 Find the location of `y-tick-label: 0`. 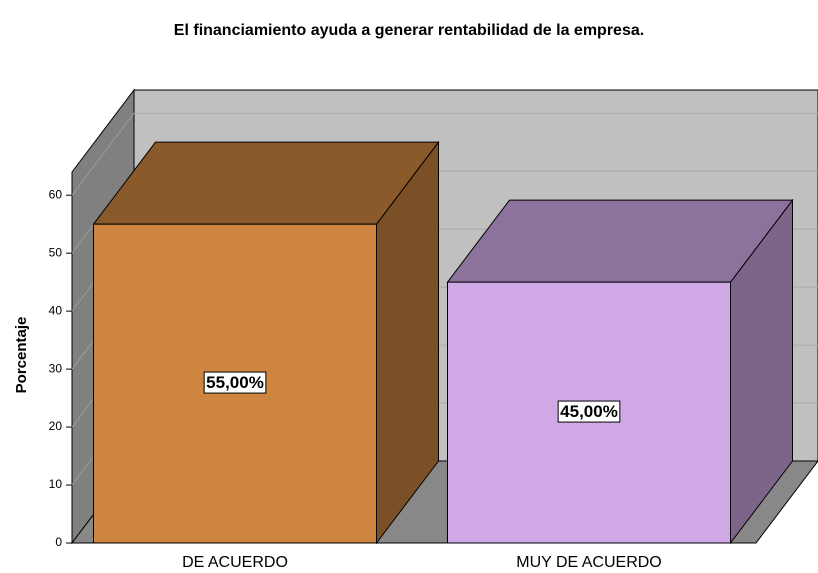

y-tick-label: 0 is located at coordinates (58, 542).